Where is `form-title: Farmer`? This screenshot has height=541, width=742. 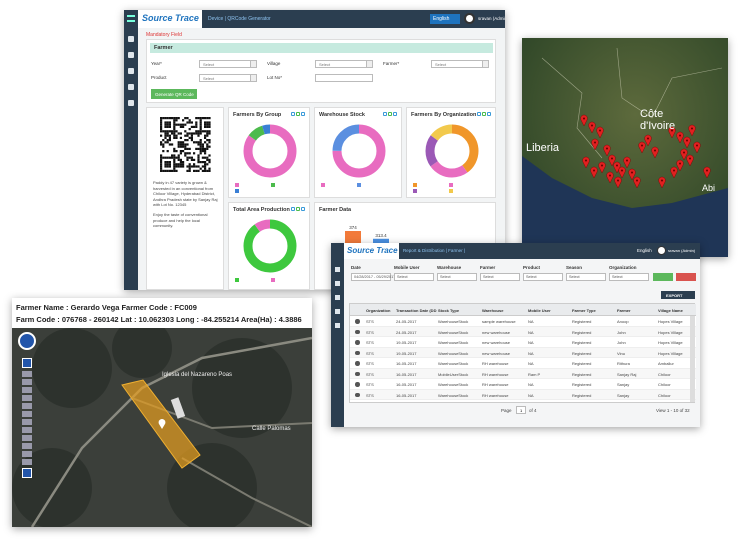 form-title: Farmer is located at coordinates (163, 48).